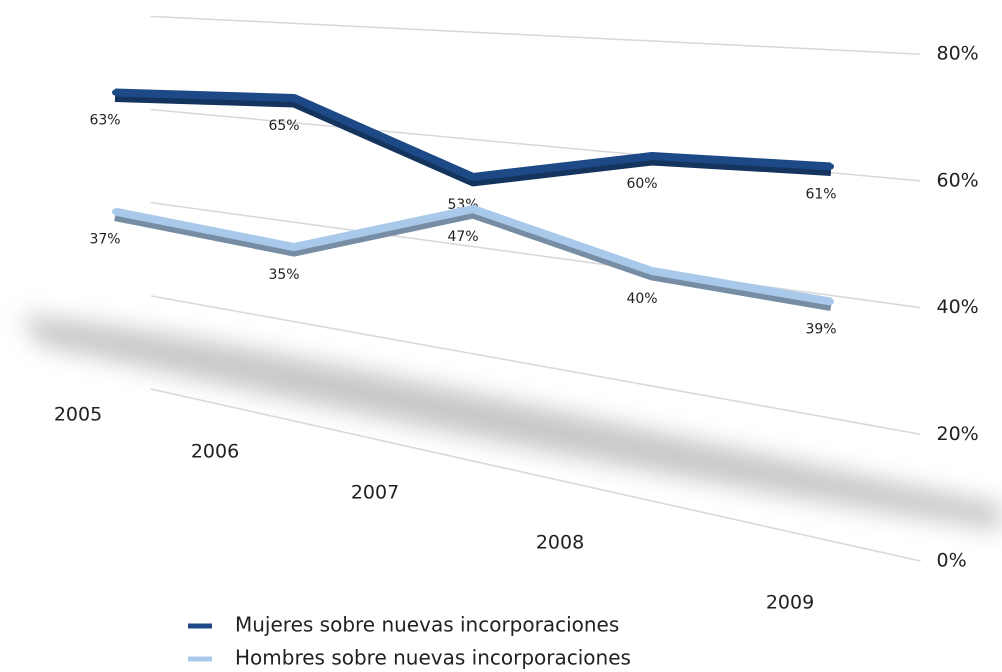  What do you see at coordinates (952, 561) in the screenshot?
I see `y-tick-label: 0%` at bounding box center [952, 561].